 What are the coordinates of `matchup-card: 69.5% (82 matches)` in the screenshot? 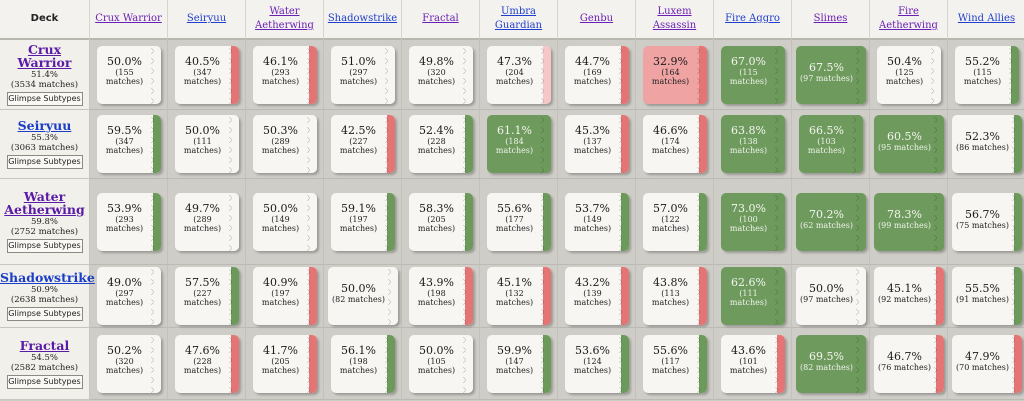 It's located at (830, 363).